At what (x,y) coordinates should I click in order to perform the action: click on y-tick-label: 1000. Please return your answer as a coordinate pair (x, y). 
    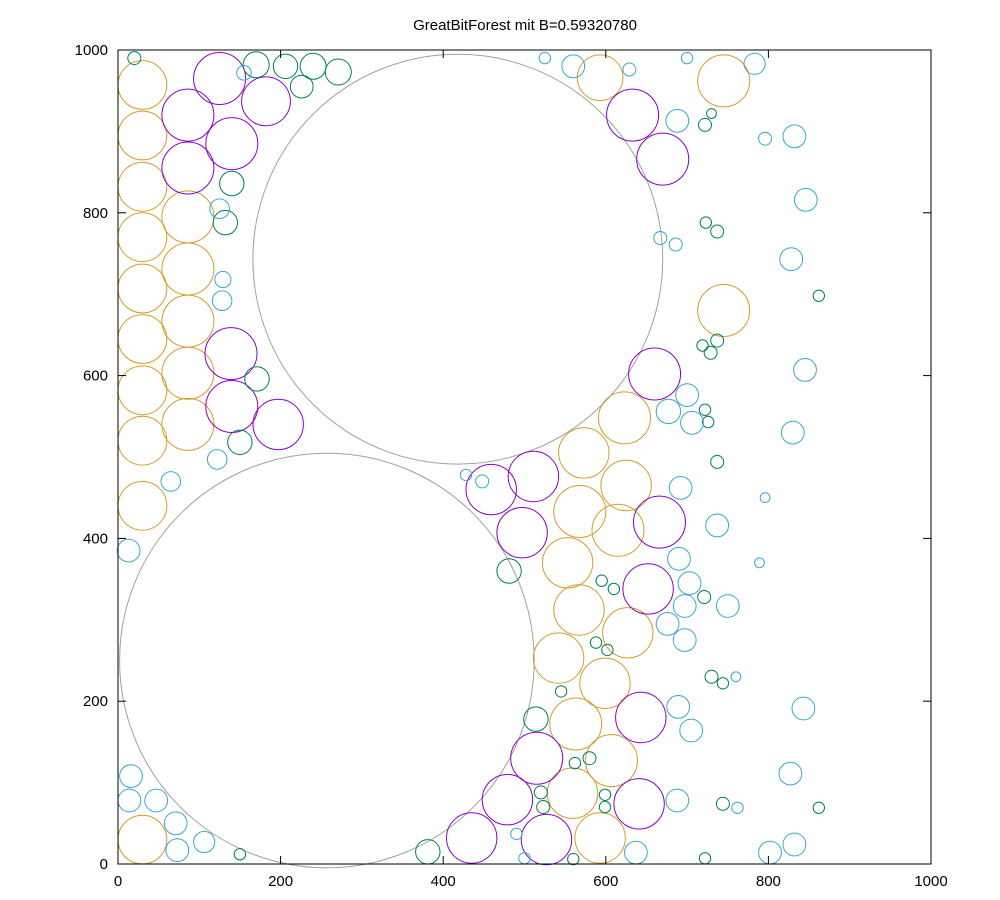
    Looking at the image, I should click on (91, 50).